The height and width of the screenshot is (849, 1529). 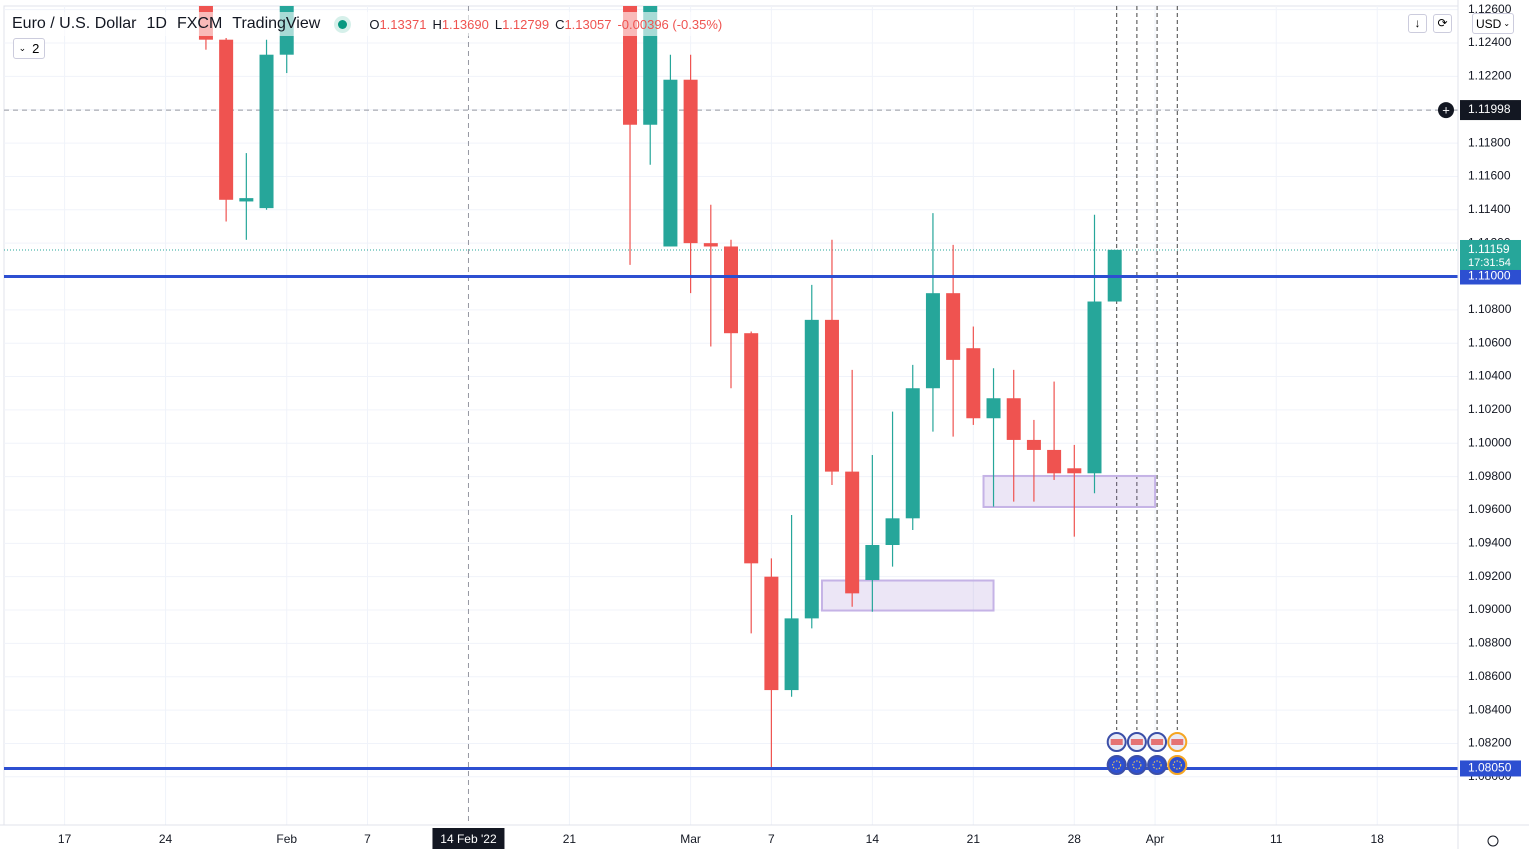 I want to click on x-tick-label: Feb, so click(x=286, y=839).